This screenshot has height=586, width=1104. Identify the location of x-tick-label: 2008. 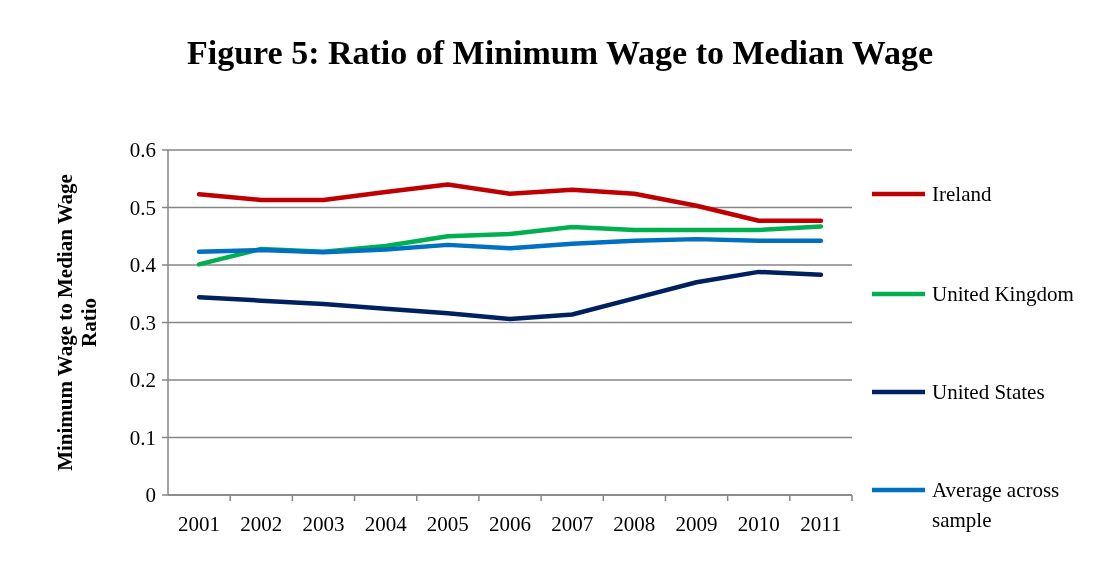
(634, 524).